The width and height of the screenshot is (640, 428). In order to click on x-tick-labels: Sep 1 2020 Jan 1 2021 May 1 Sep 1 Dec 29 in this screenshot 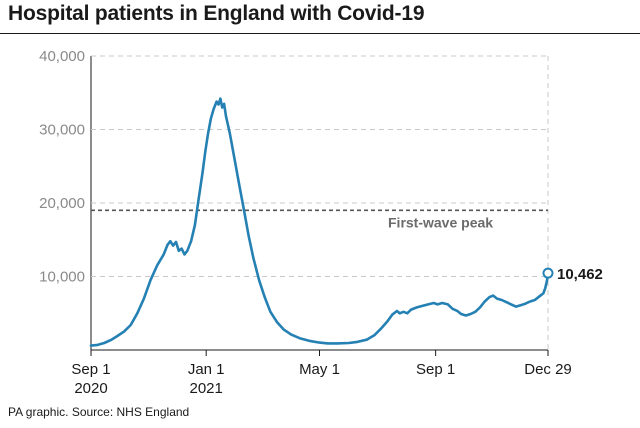, I will do `click(321, 373)`.